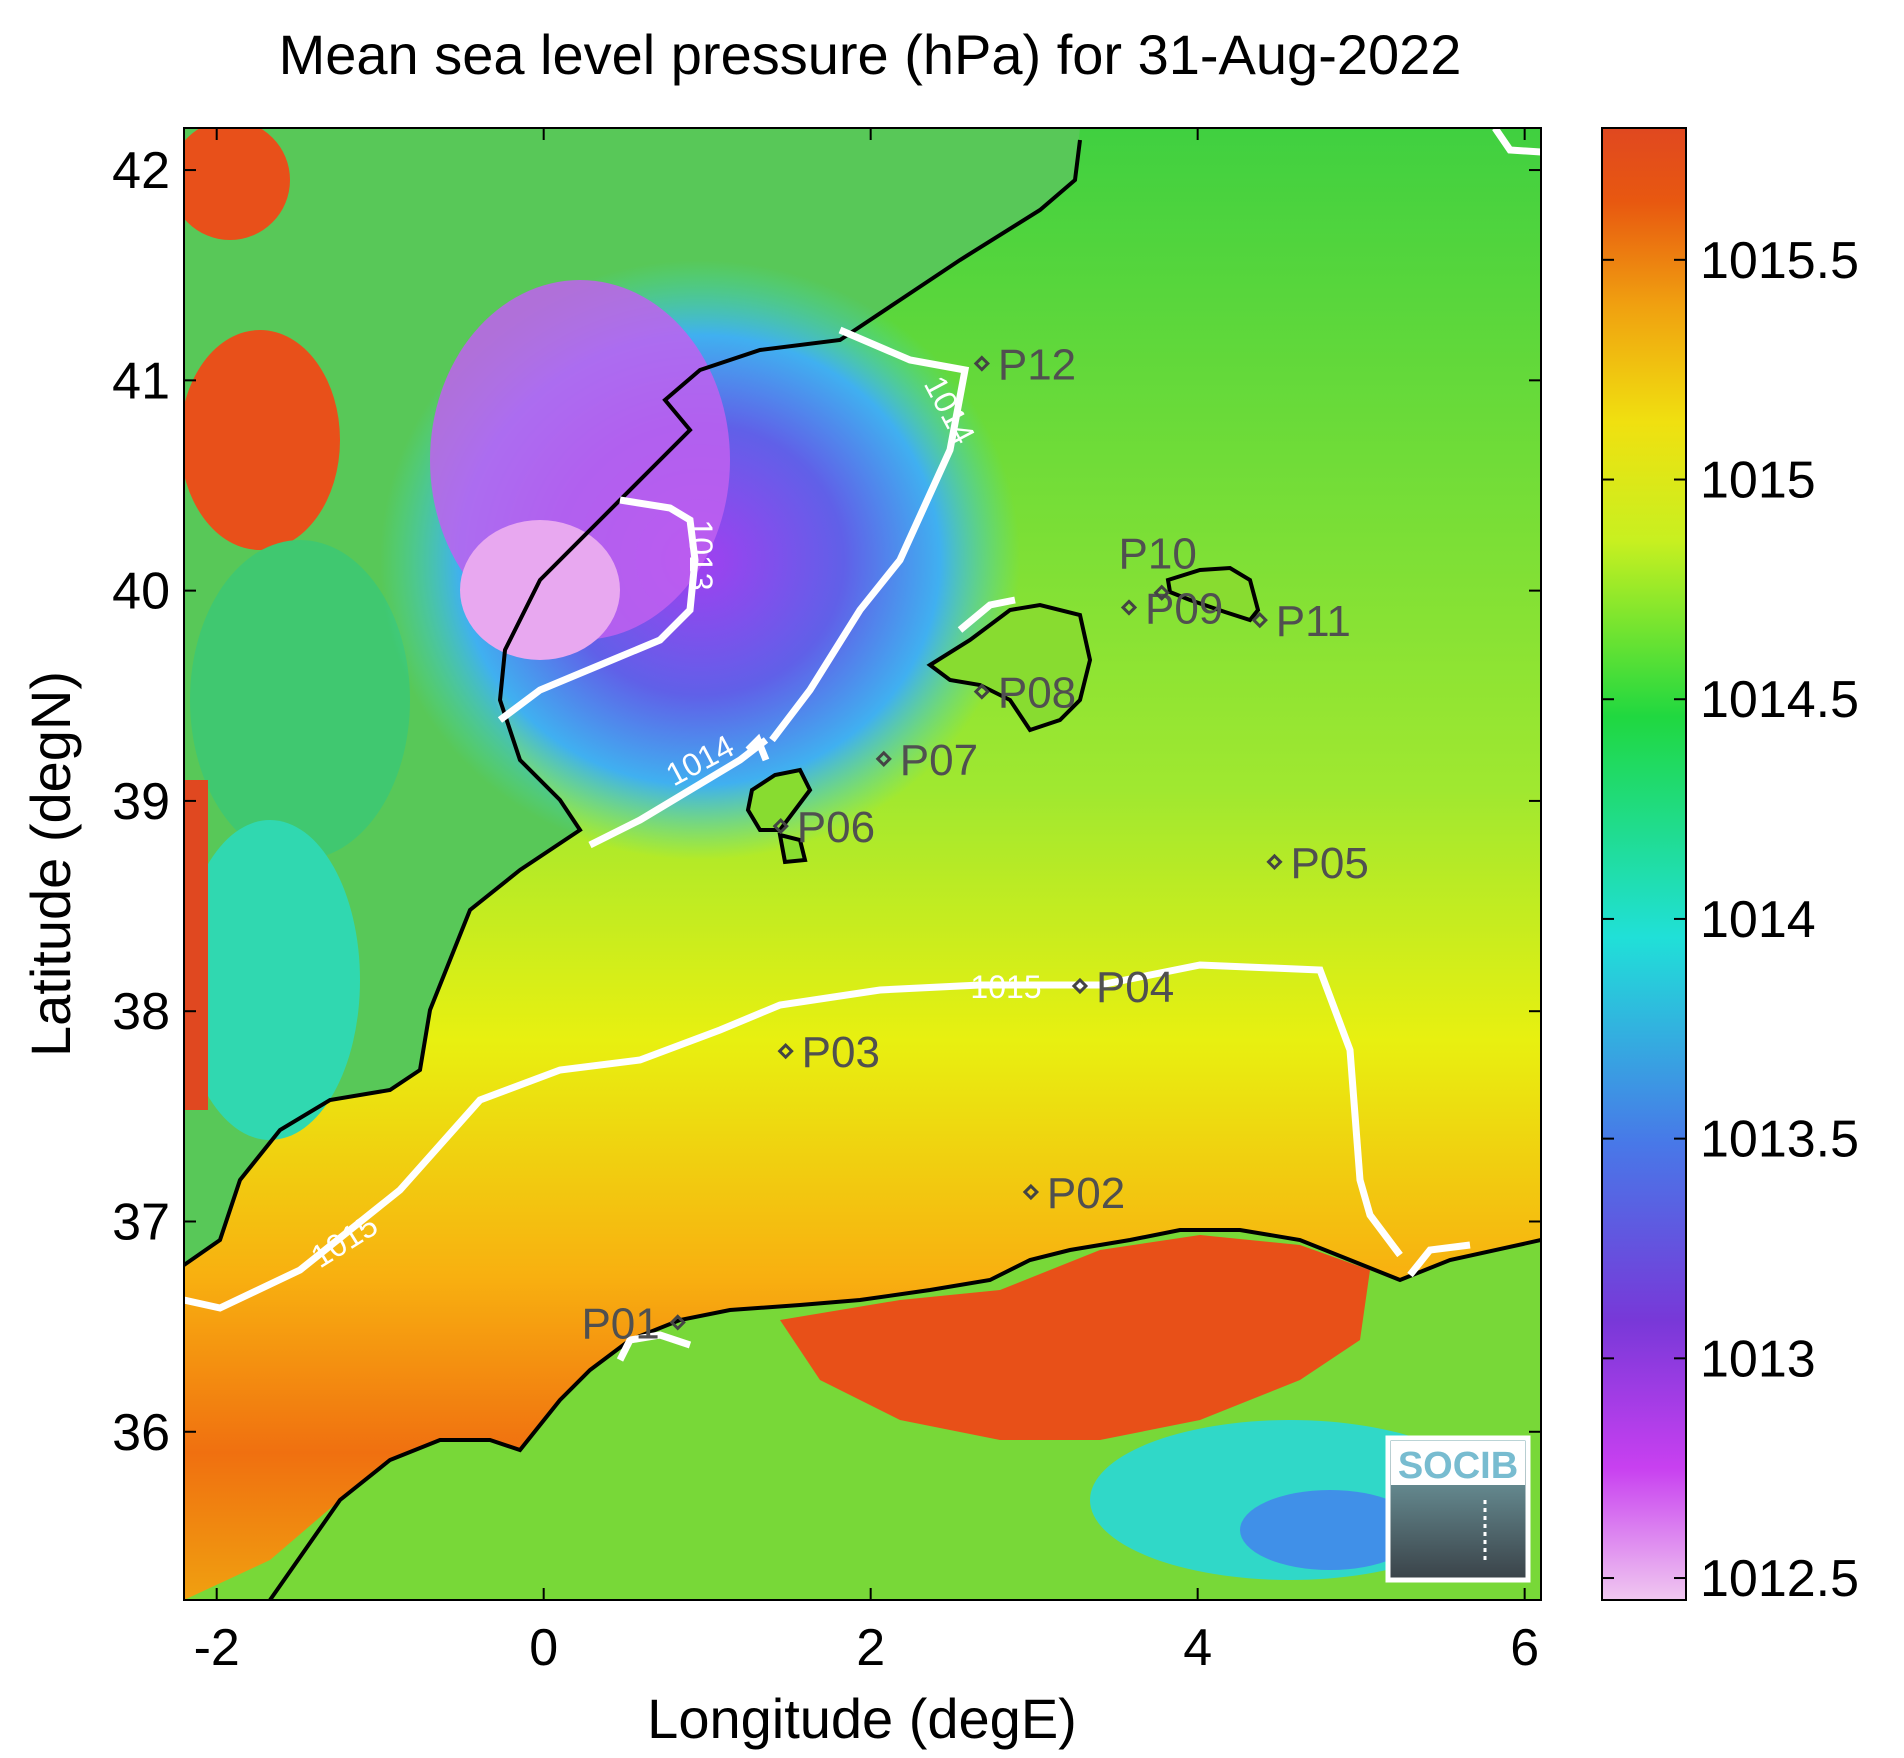 The height and width of the screenshot is (1758, 1904). I want to click on station-label: P07, so click(939, 760).